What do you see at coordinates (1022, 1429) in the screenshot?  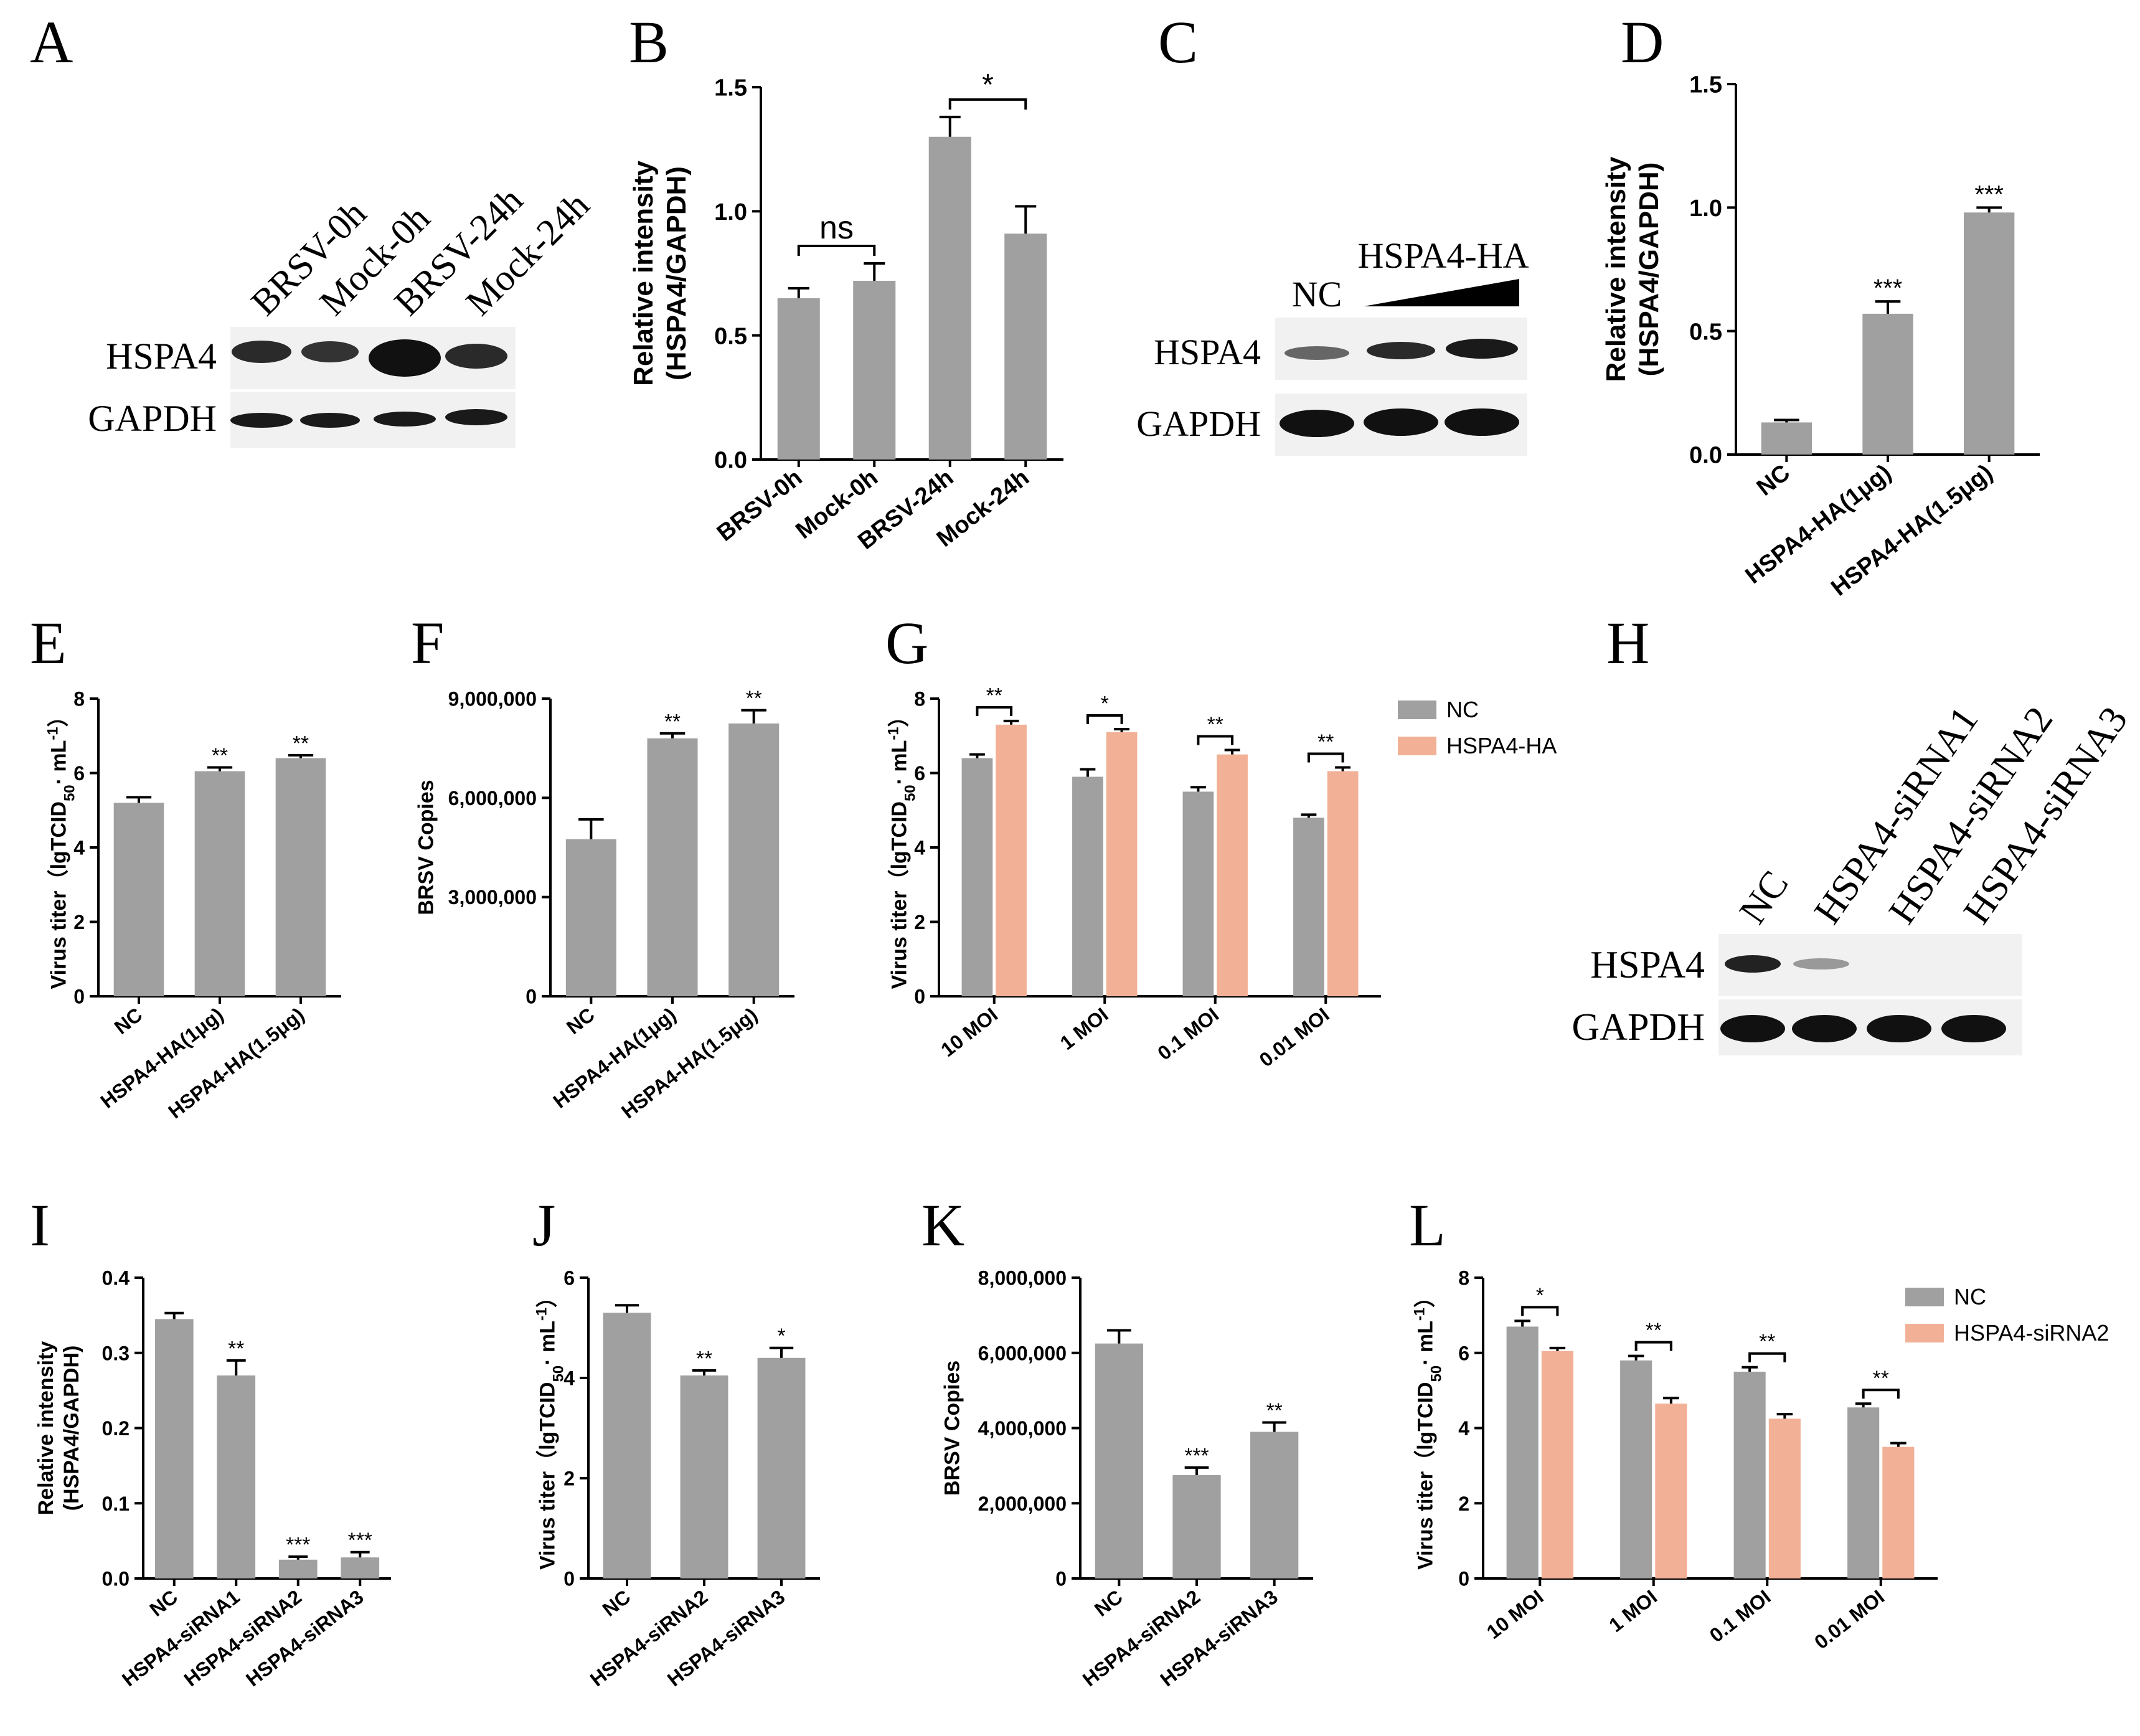 I see `y-tick-label: 4,000,000` at bounding box center [1022, 1429].